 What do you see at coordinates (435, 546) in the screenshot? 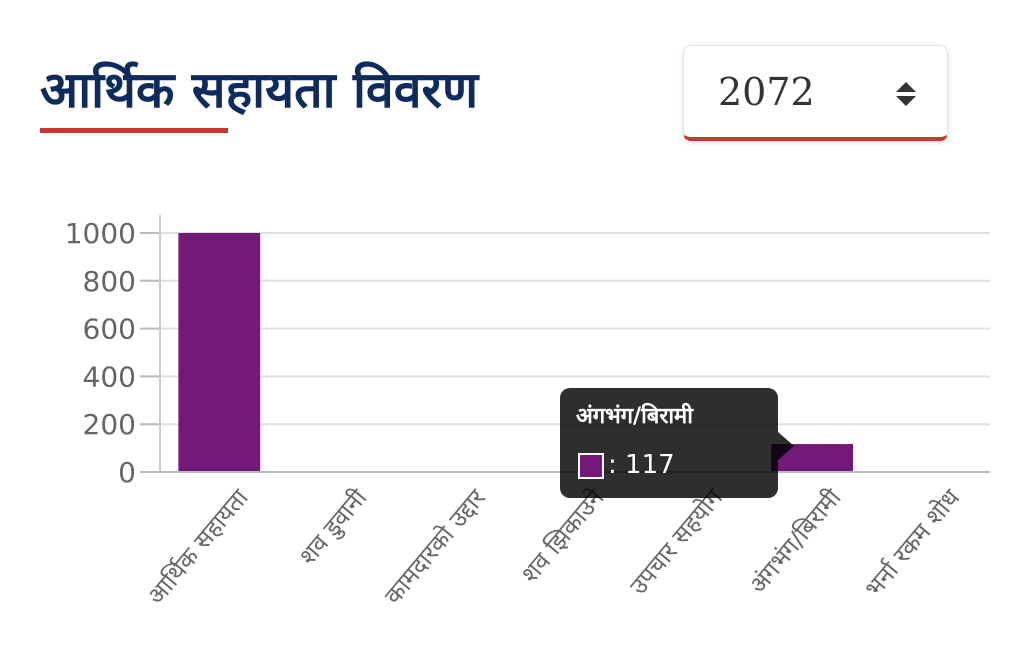
I see `x-tick-label: कामदारको उद्दार` at bounding box center [435, 546].